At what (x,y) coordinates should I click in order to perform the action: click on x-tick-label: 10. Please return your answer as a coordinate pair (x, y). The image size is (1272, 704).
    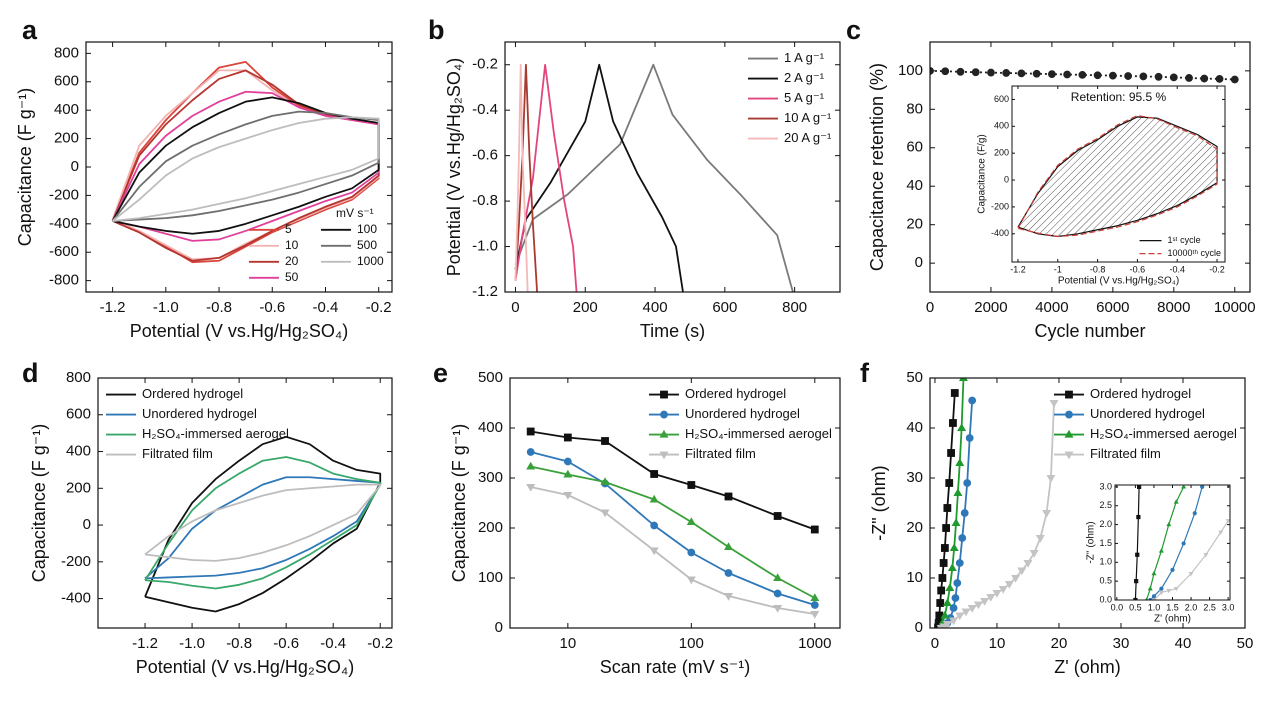
    Looking at the image, I should click on (997, 643).